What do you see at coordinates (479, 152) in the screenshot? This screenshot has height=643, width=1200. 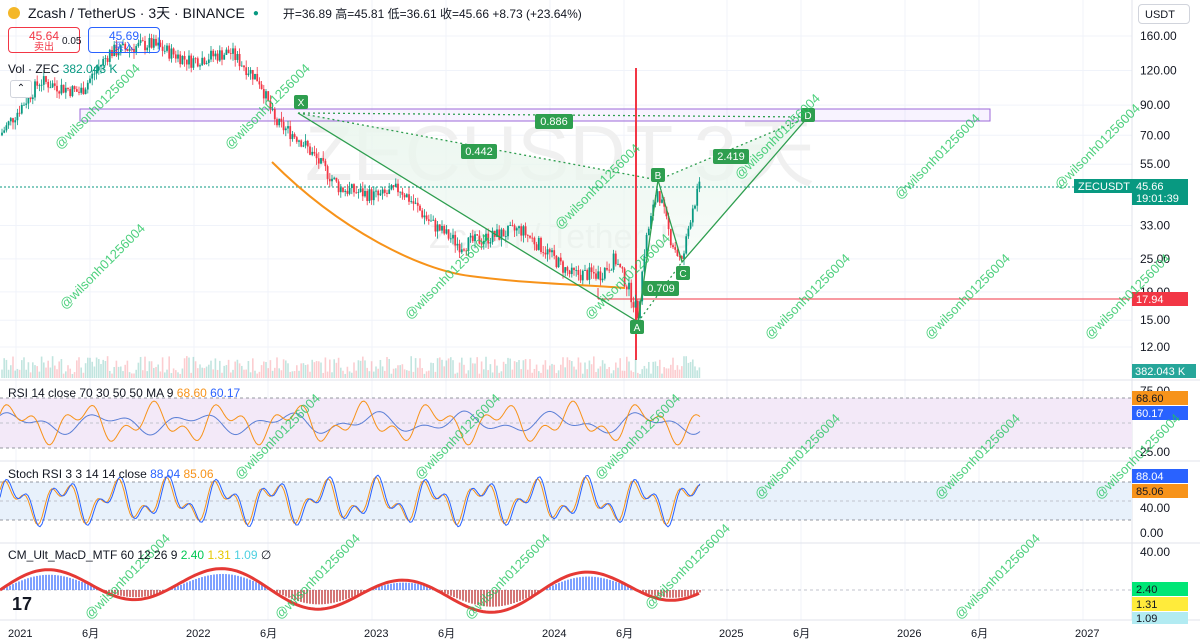 I see `ratio-xb-text: 0.442` at bounding box center [479, 152].